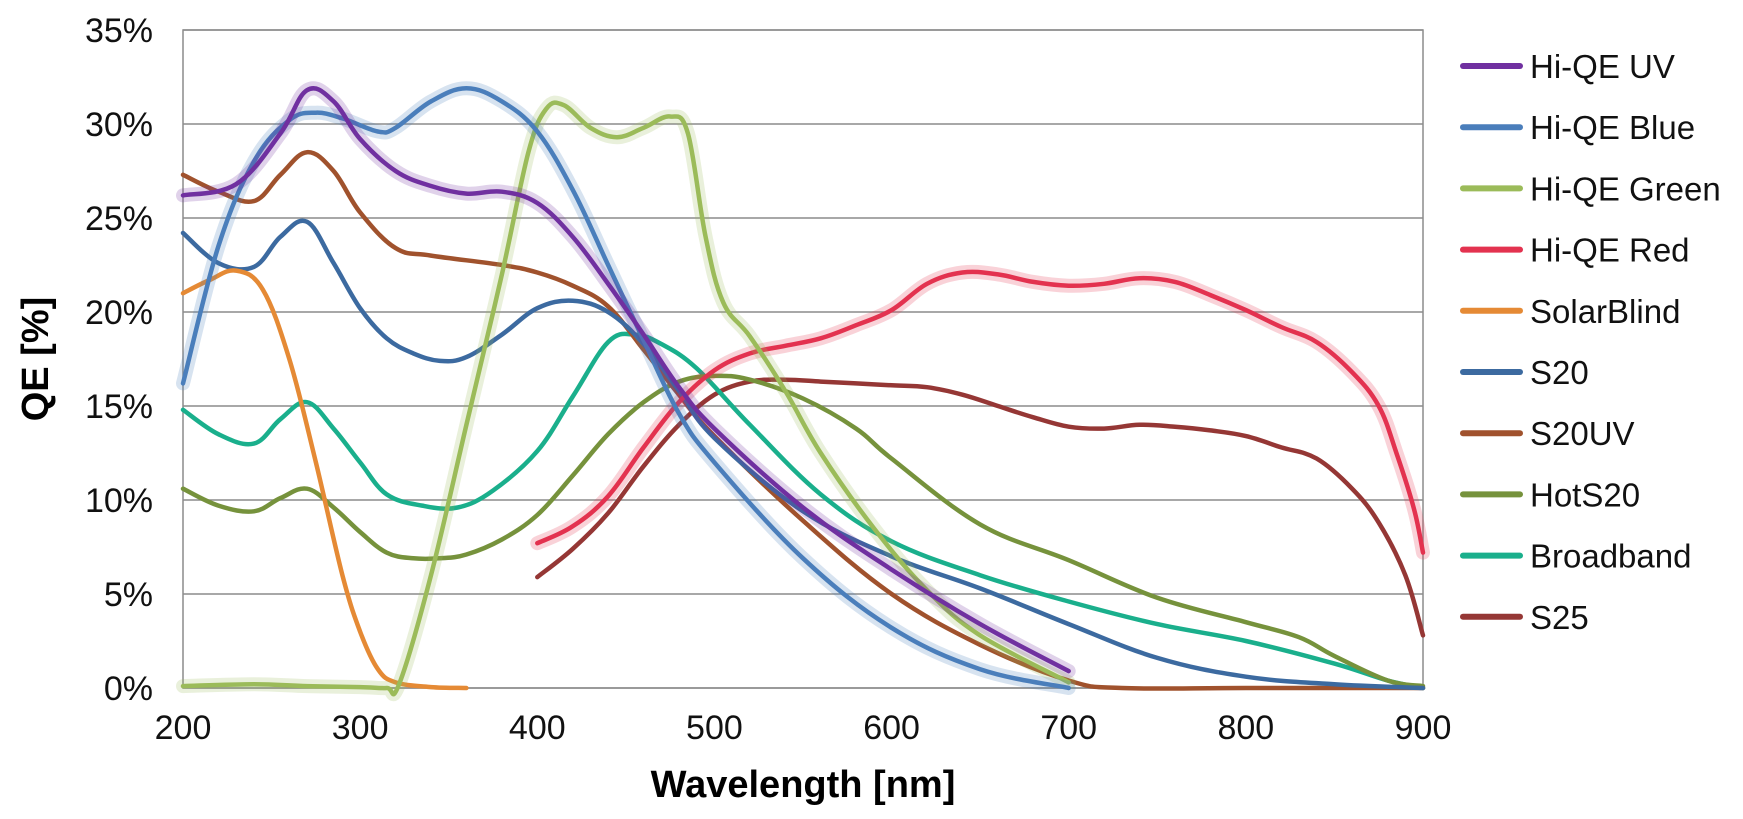 This screenshot has height=819, width=1743. Describe the element at coordinates (1602, 66) in the screenshot. I see `legend-label: Hi-QE UV` at that location.